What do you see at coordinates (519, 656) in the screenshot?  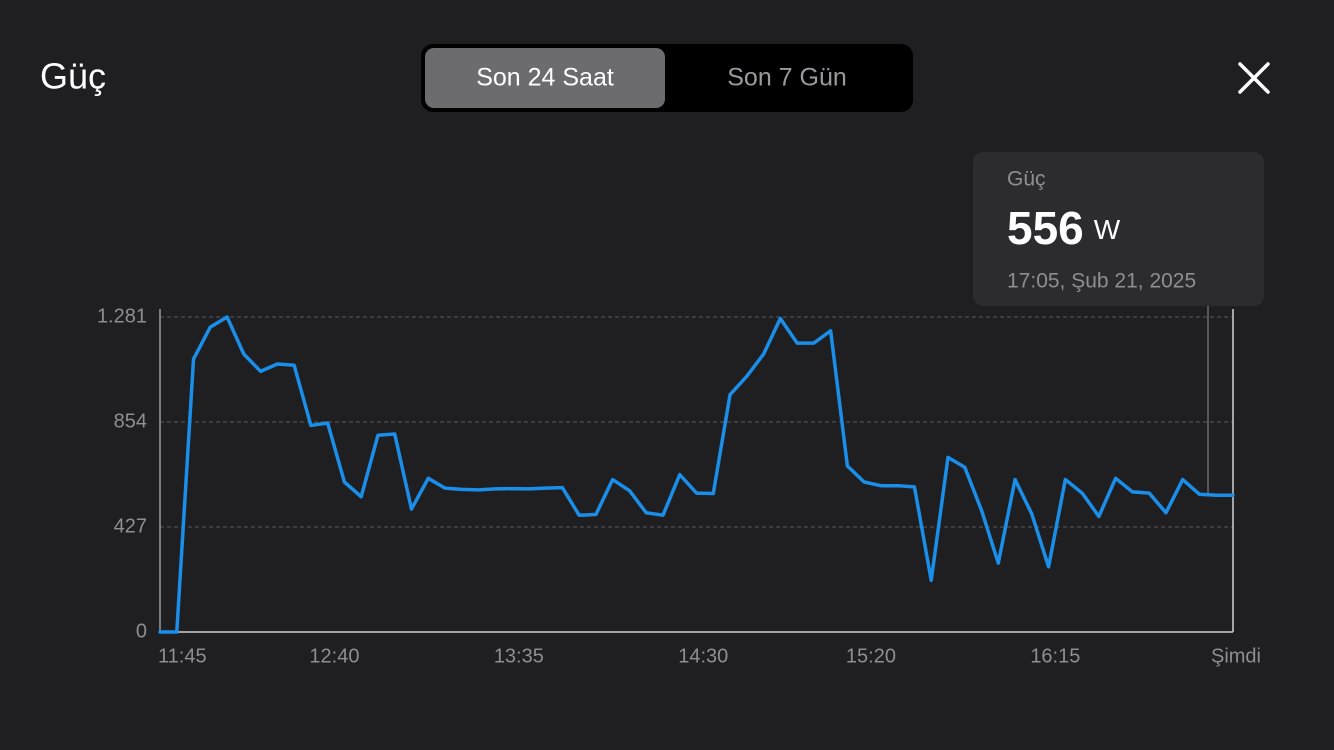 I see `x-tick-label: 13:35` at bounding box center [519, 656].